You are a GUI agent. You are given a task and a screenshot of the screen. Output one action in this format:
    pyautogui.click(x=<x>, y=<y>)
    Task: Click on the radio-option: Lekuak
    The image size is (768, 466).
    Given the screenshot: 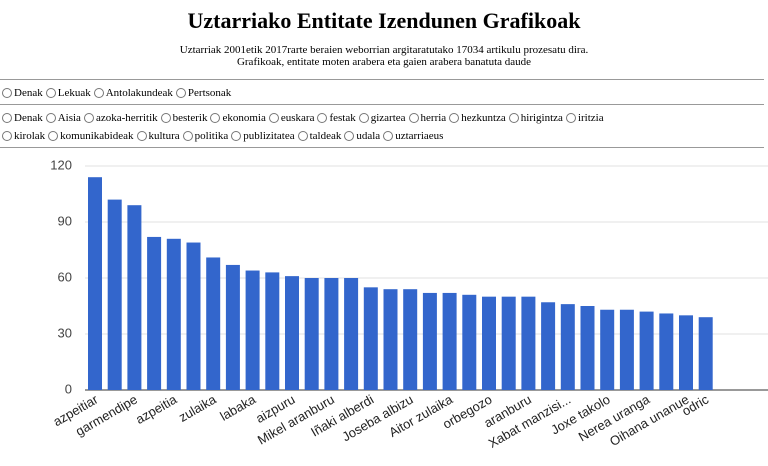 What is the action you would take?
    pyautogui.click(x=68, y=93)
    